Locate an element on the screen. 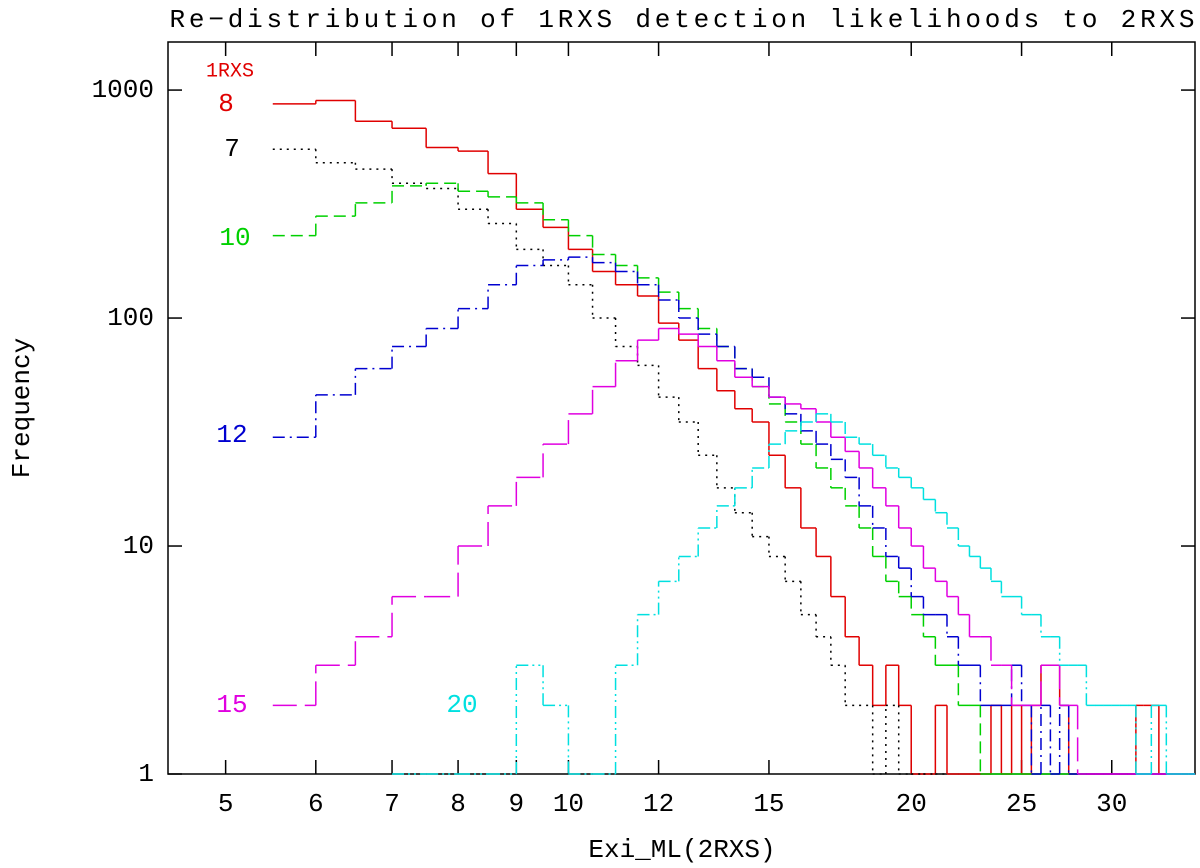 The width and height of the screenshot is (1200, 868). x-tick-label: 7 is located at coordinates (392, 804).